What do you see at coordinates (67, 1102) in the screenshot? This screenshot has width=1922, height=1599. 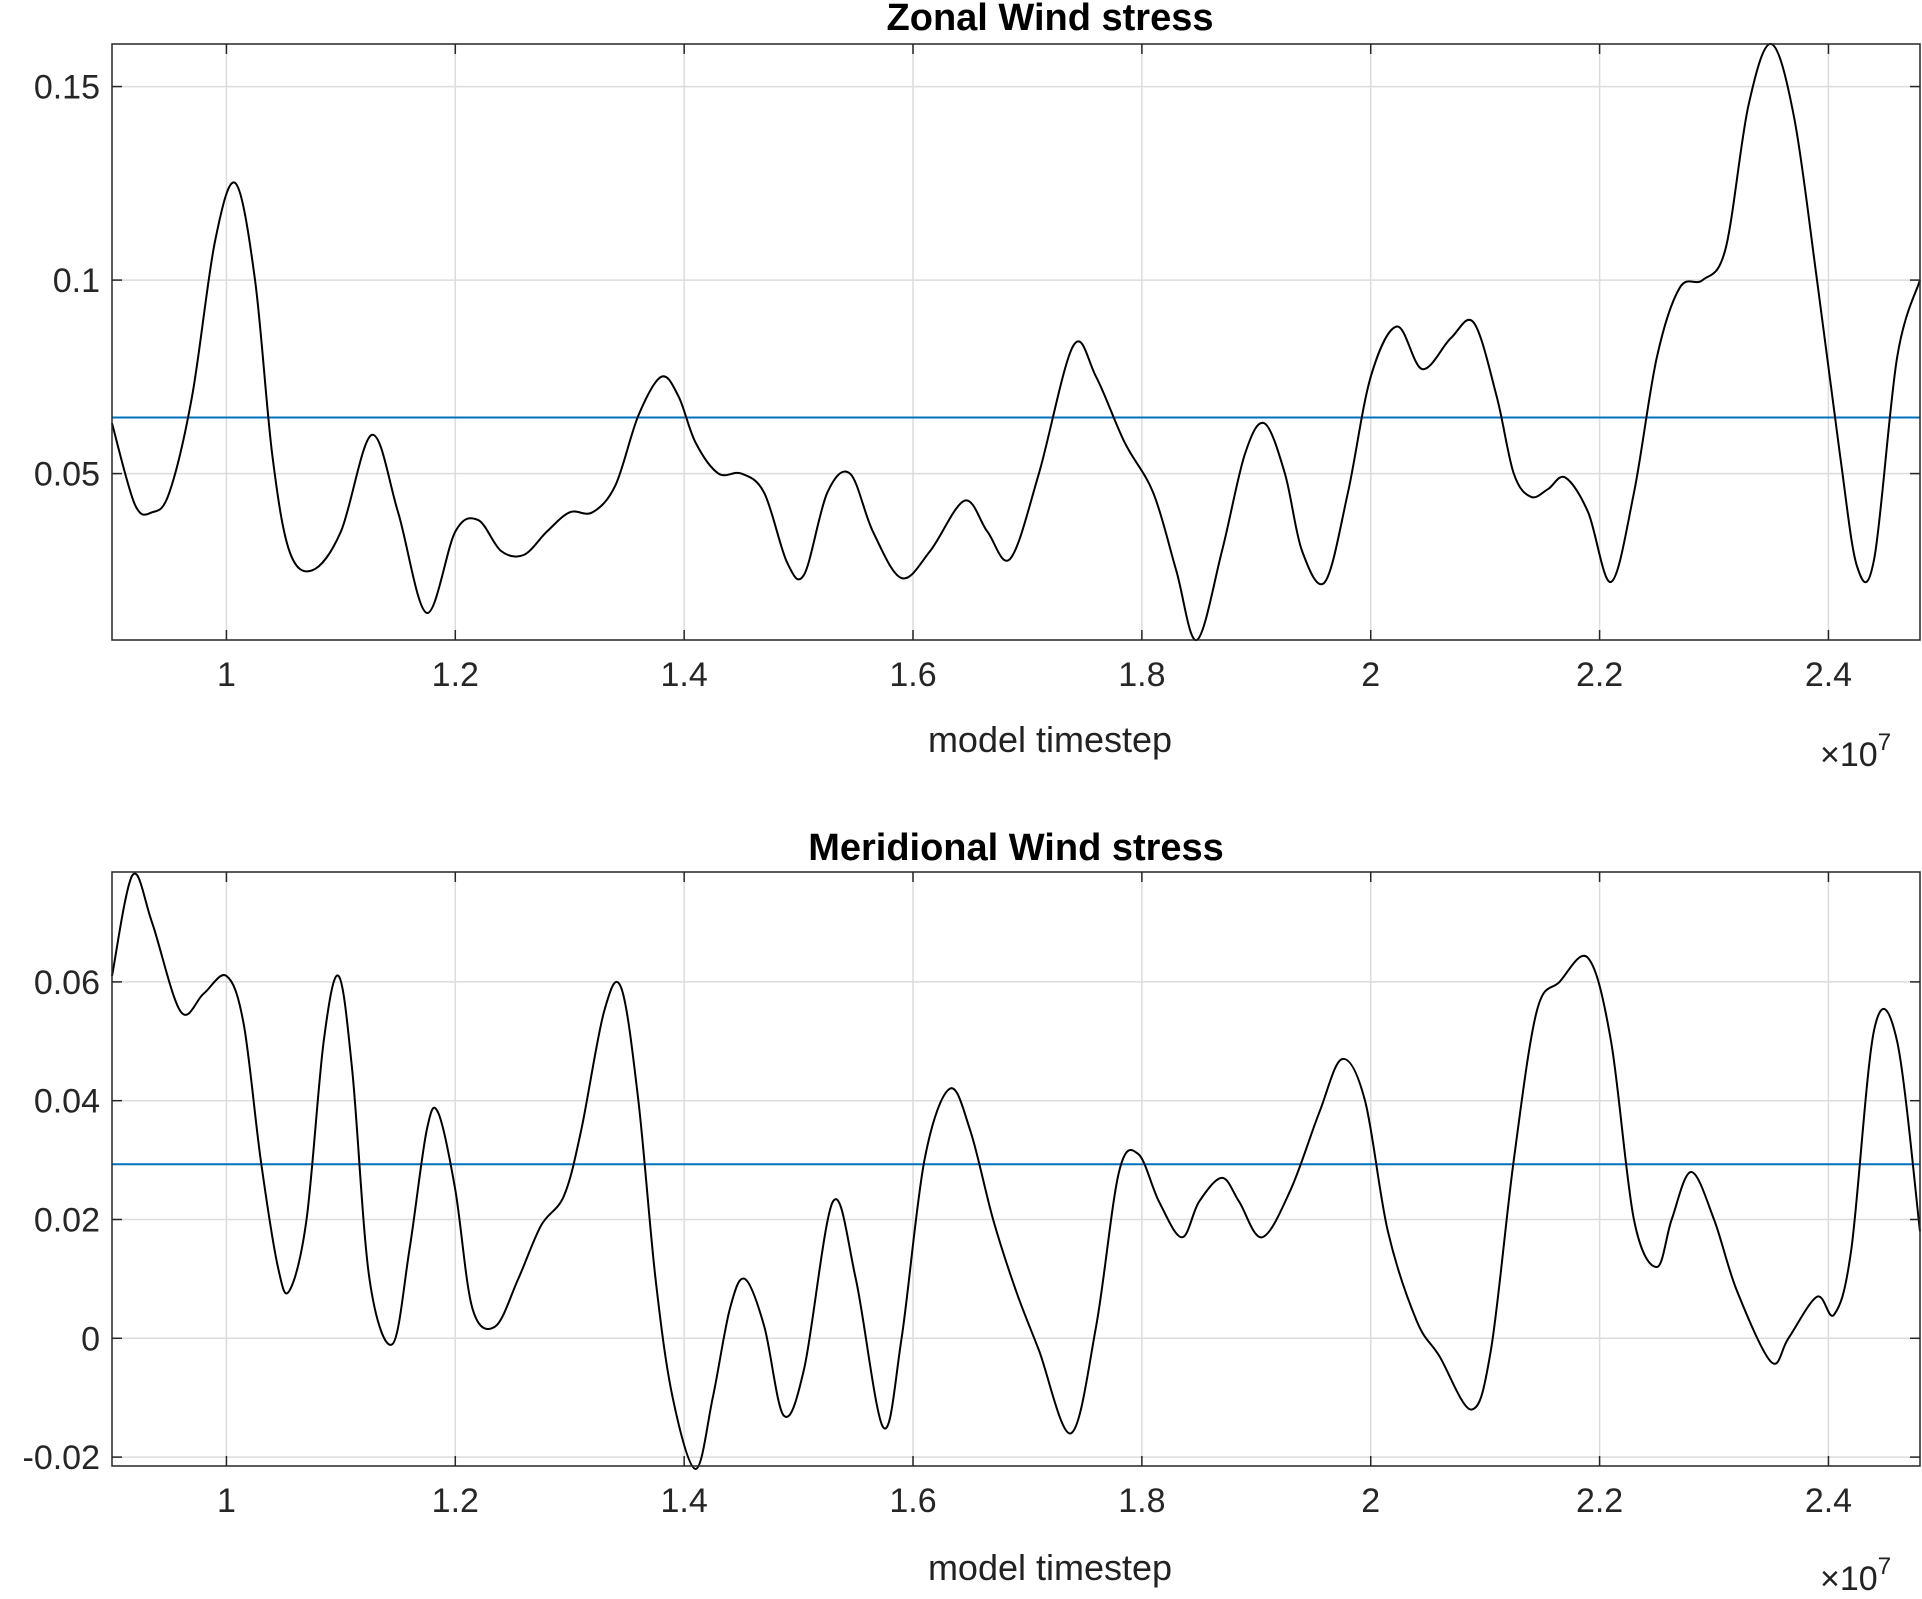 I see `meridional-y-tick-label: 0.04` at bounding box center [67, 1102].